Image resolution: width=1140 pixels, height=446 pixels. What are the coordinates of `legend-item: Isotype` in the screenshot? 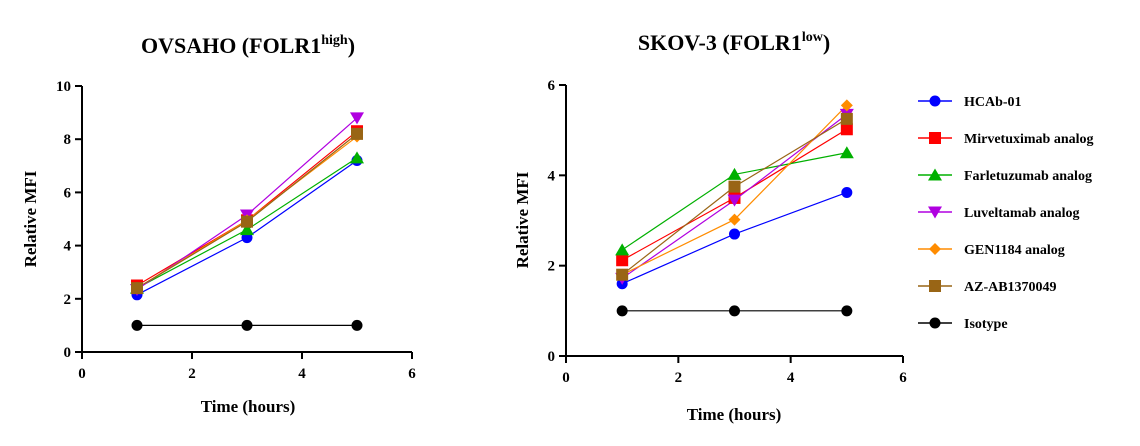 It's located at (963, 324).